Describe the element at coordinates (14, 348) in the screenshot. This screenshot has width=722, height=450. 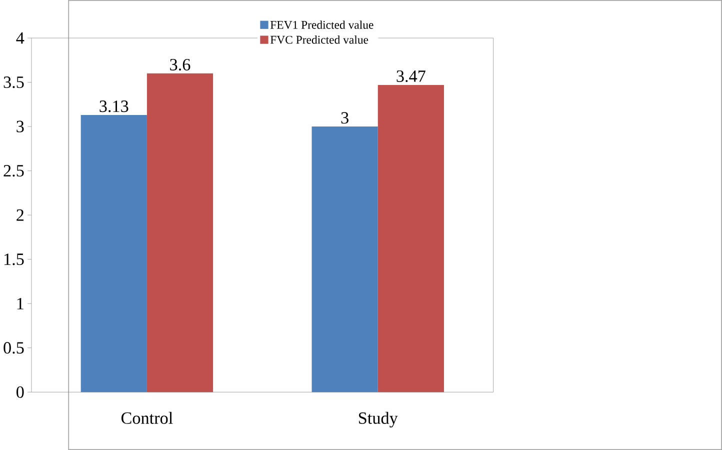
I see `y-tick-label: 0.5` at that location.